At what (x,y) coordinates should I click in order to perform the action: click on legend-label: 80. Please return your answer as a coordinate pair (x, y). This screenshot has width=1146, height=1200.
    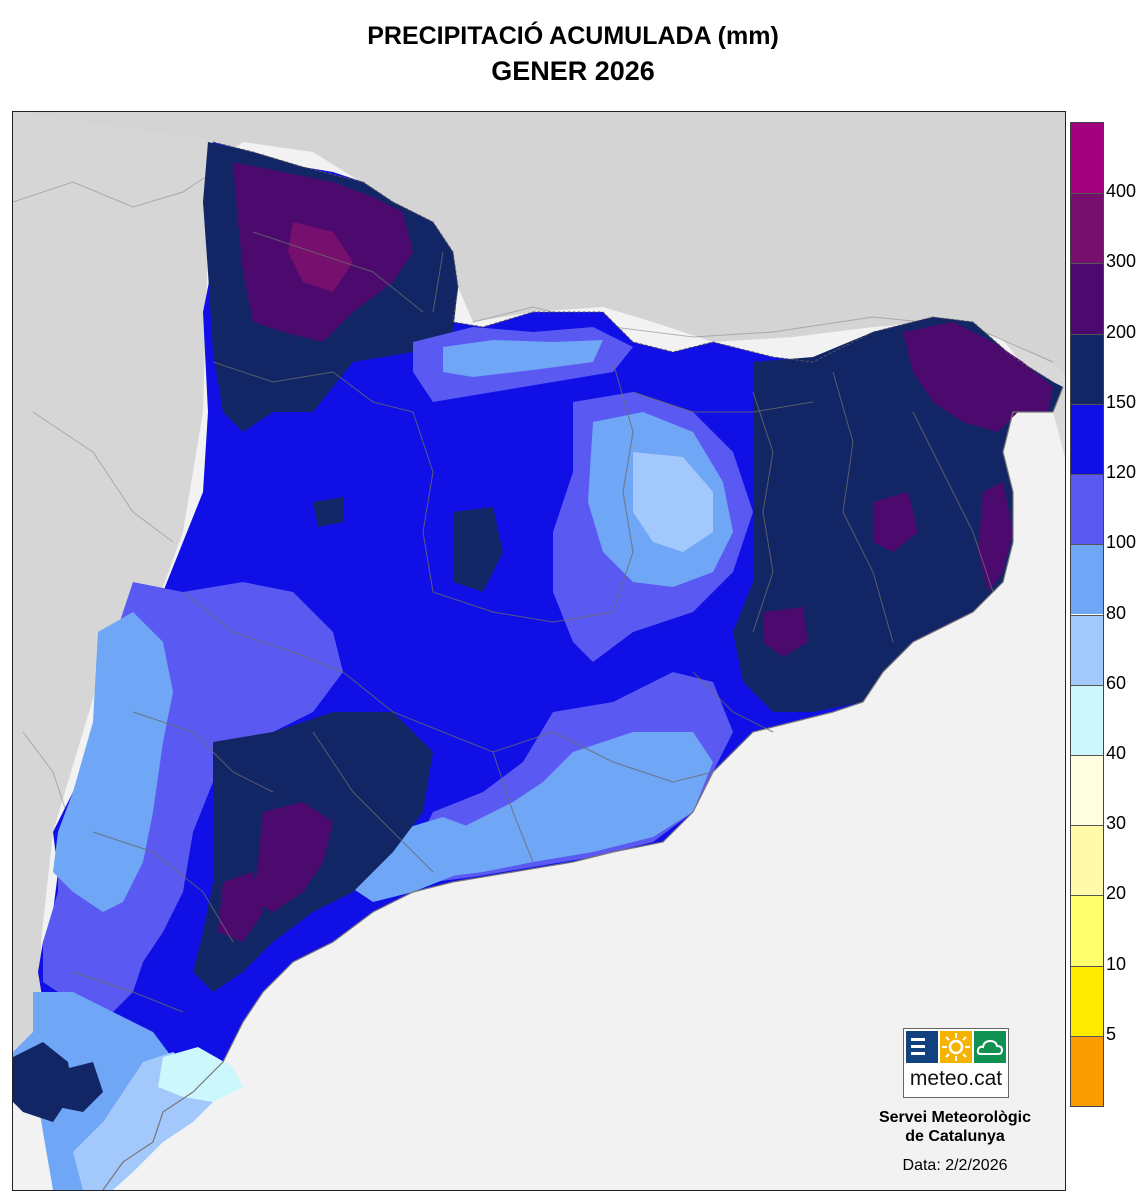
    Looking at the image, I should click on (1116, 612).